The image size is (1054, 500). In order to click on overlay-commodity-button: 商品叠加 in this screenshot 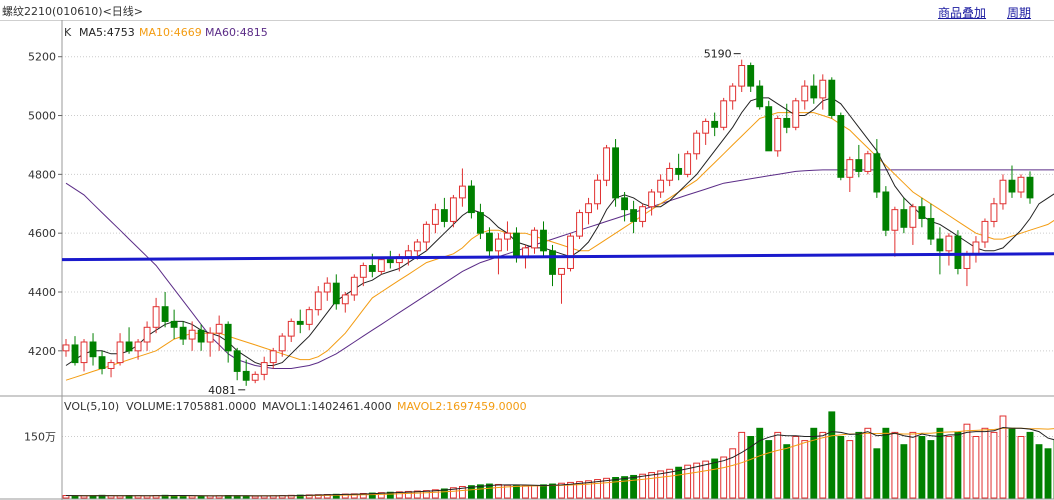, I will do `click(962, 13)`.